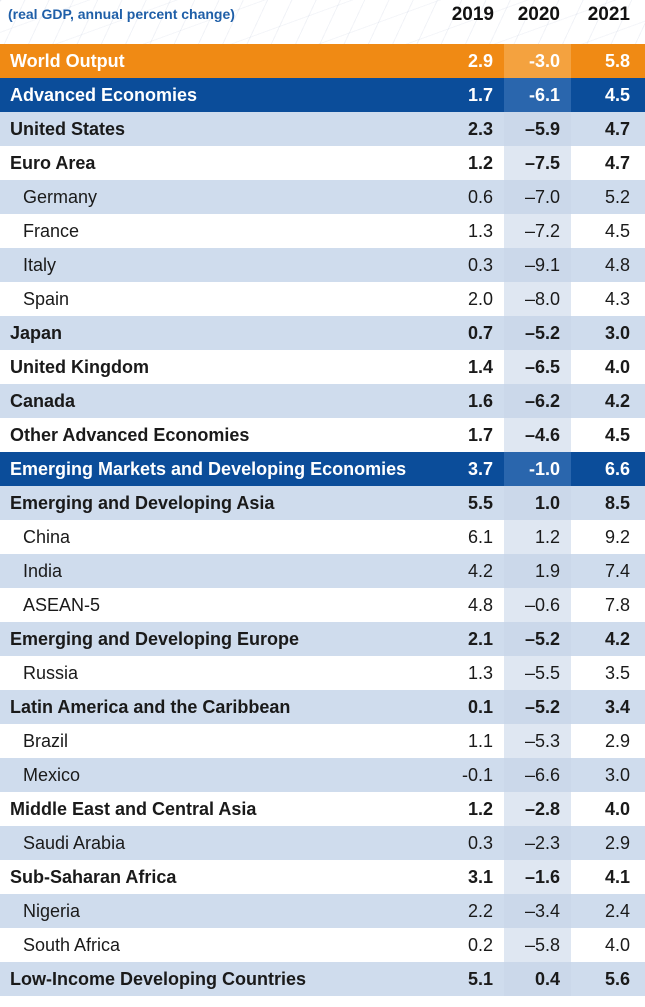  I want to click on value-2020: –6.6, so click(542, 775).